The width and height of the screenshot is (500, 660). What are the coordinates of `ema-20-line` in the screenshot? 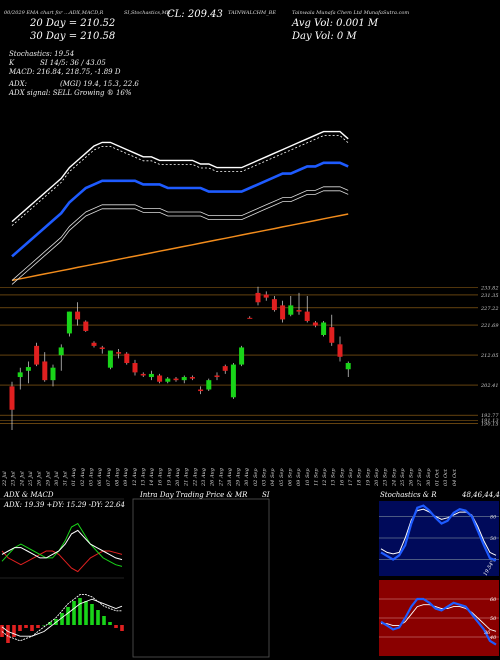 It's located at (180, 209).